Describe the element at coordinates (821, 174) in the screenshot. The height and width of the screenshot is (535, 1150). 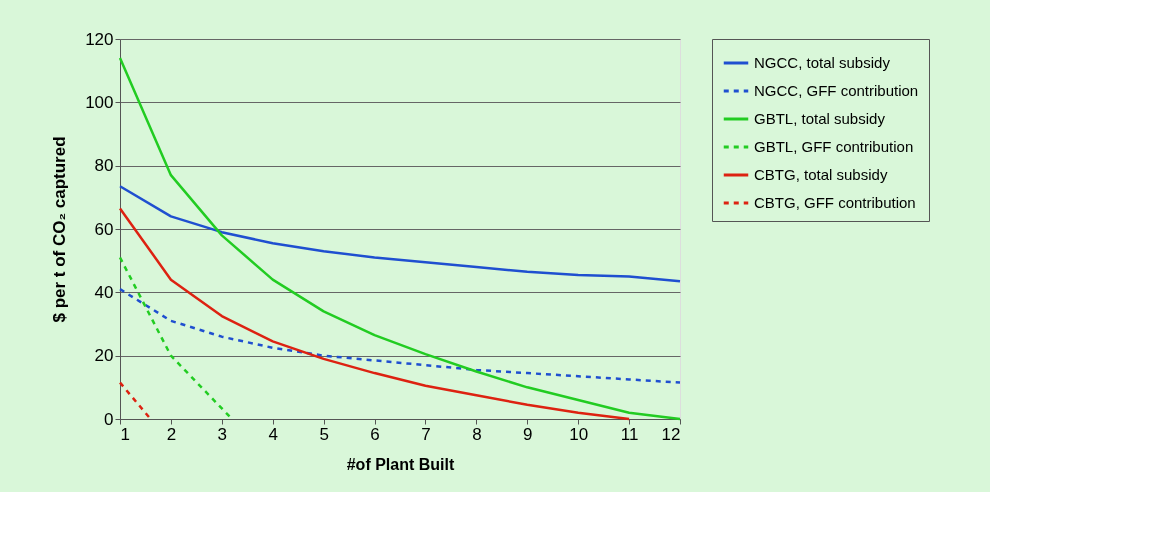
I see `legend-label: CBTG, total subsidy` at that location.